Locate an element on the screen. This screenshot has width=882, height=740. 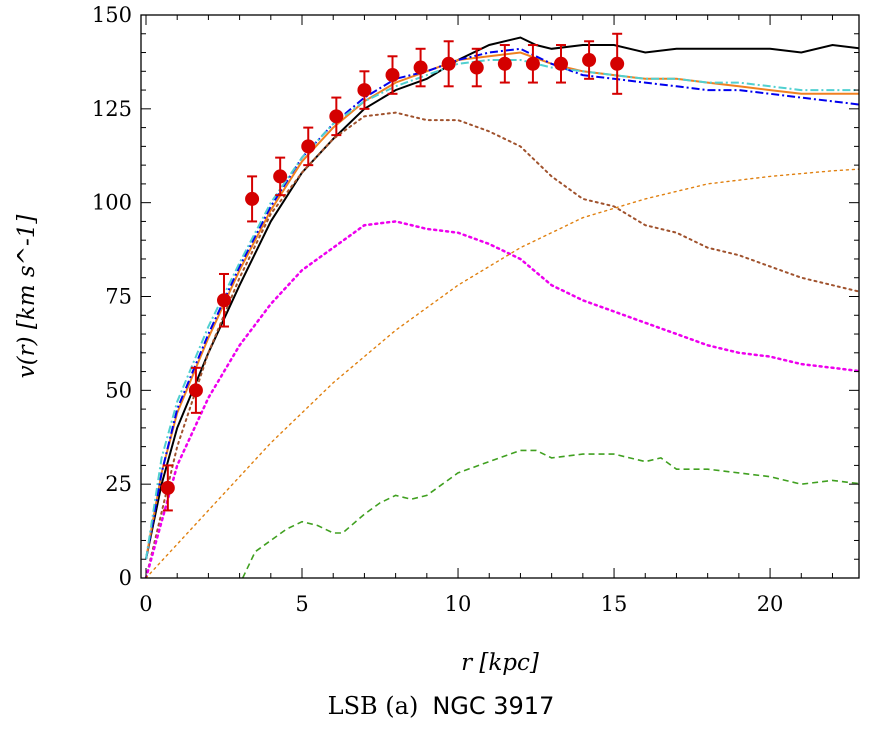
y-tick-label: 50 is located at coordinates (118, 390).